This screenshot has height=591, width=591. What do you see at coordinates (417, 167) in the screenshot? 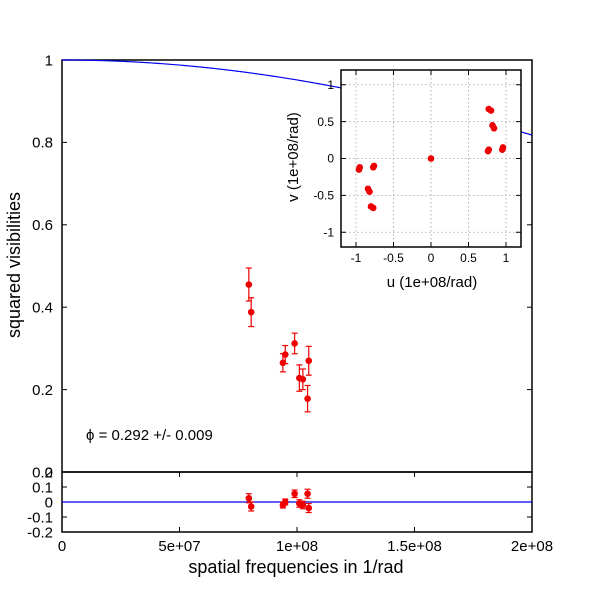
I see `uv-coverage-inset: -1 -0.5 0 0.5 1 -1 -0.5 0 0.5 1` at bounding box center [417, 167].